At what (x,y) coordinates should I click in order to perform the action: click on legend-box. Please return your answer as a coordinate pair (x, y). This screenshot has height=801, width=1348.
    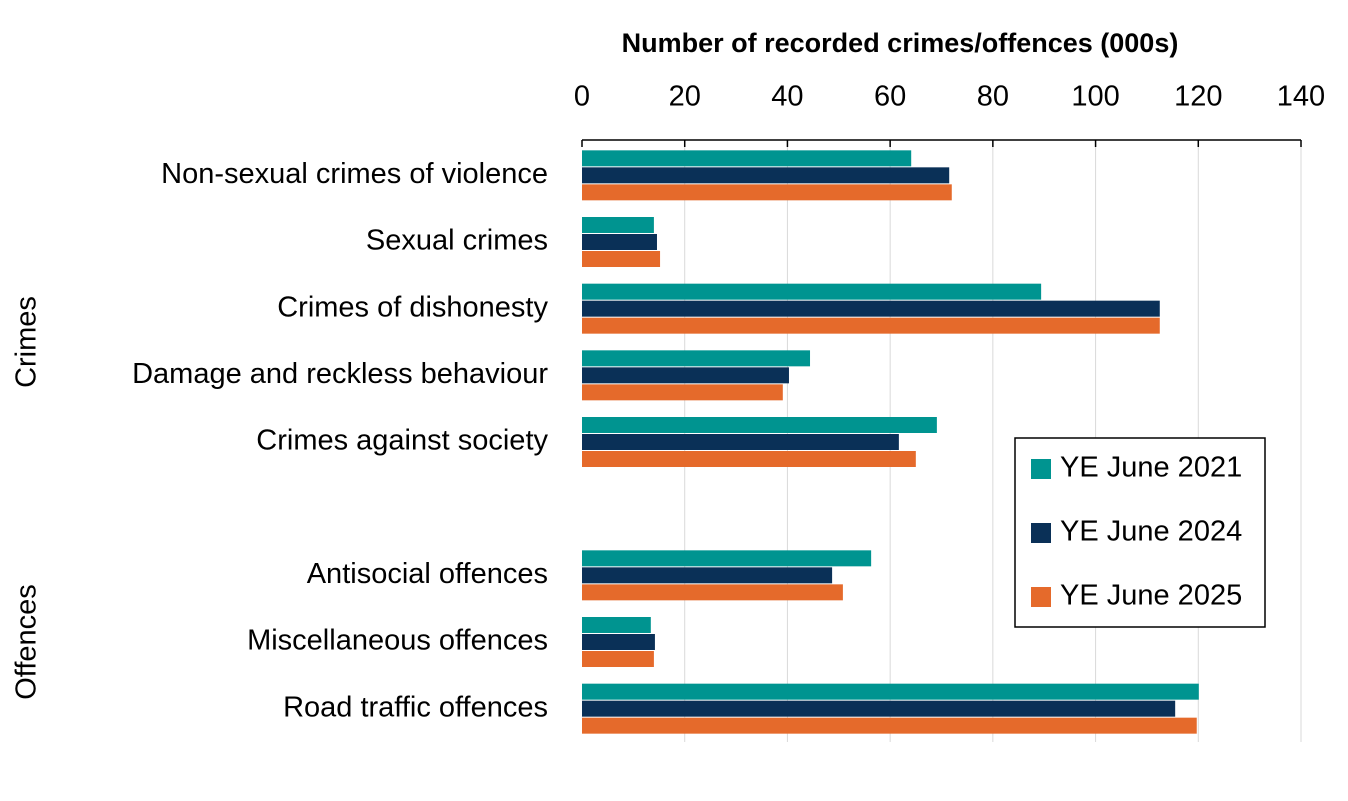
    Looking at the image, I should click on (1140, 532).